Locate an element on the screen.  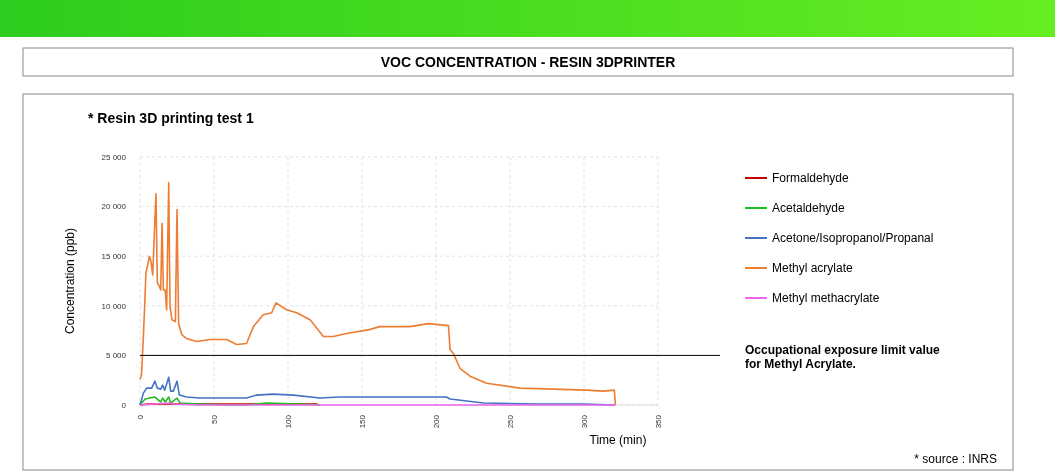
x-tick-label: 100 is located at coordinates (288, 421).